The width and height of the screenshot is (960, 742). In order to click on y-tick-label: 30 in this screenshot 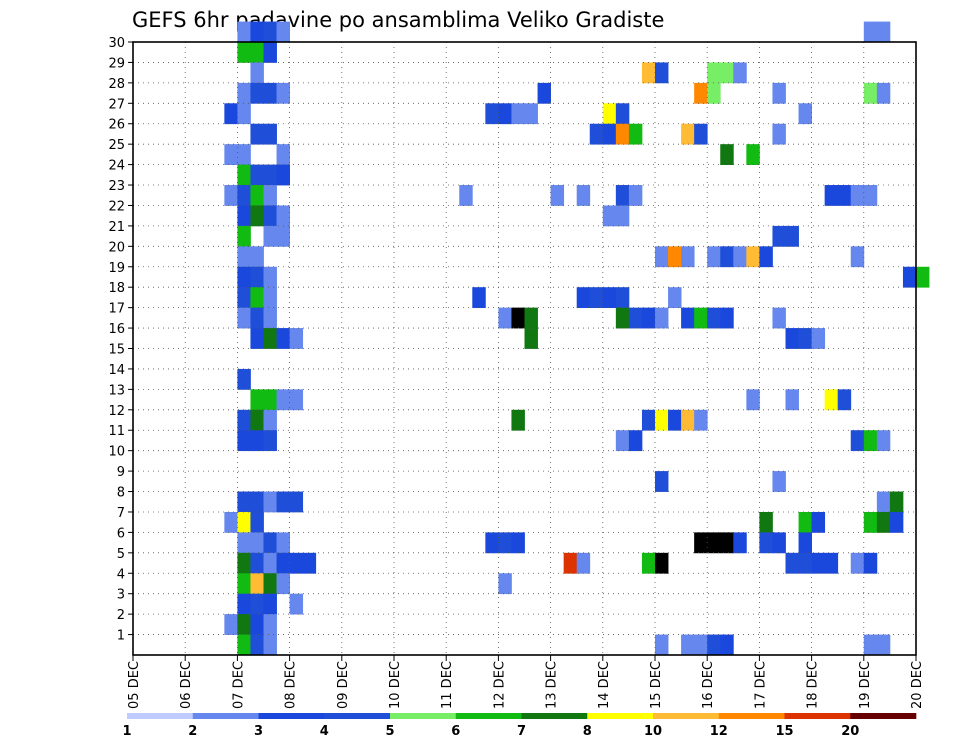, I will do `click(116, 43)`.